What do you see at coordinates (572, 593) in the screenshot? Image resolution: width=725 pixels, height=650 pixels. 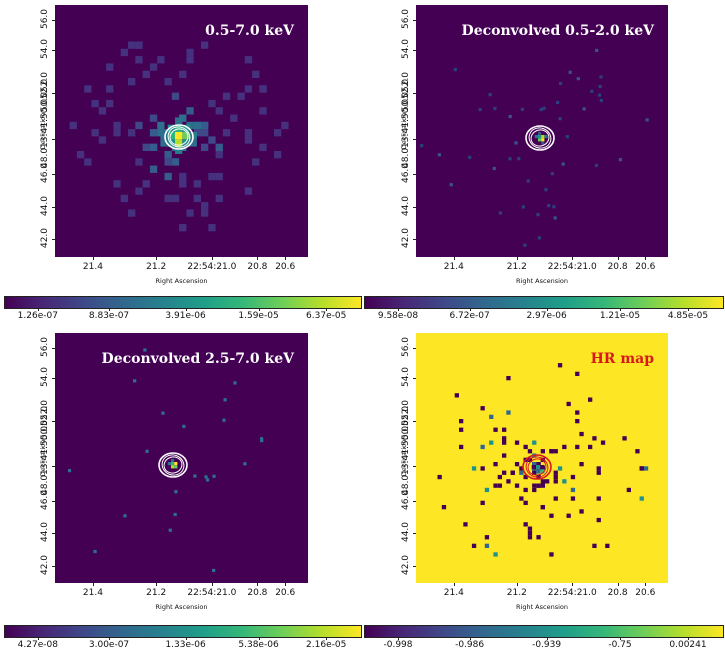 I see `x-tick-label: 22:54:21.0` at bounding box center [572, 593].